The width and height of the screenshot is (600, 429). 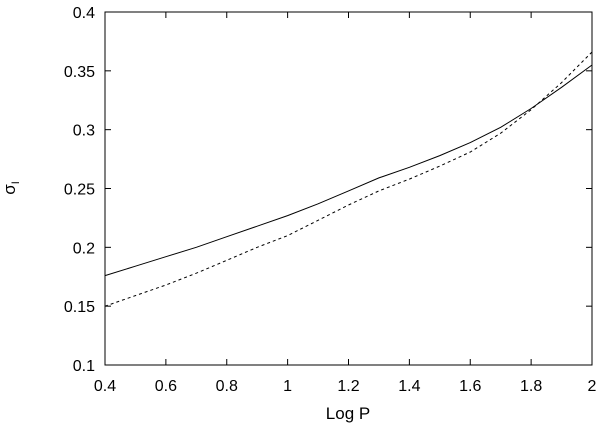 I want to click on x-tick-label: 1.8, so click(x=531, y=386).